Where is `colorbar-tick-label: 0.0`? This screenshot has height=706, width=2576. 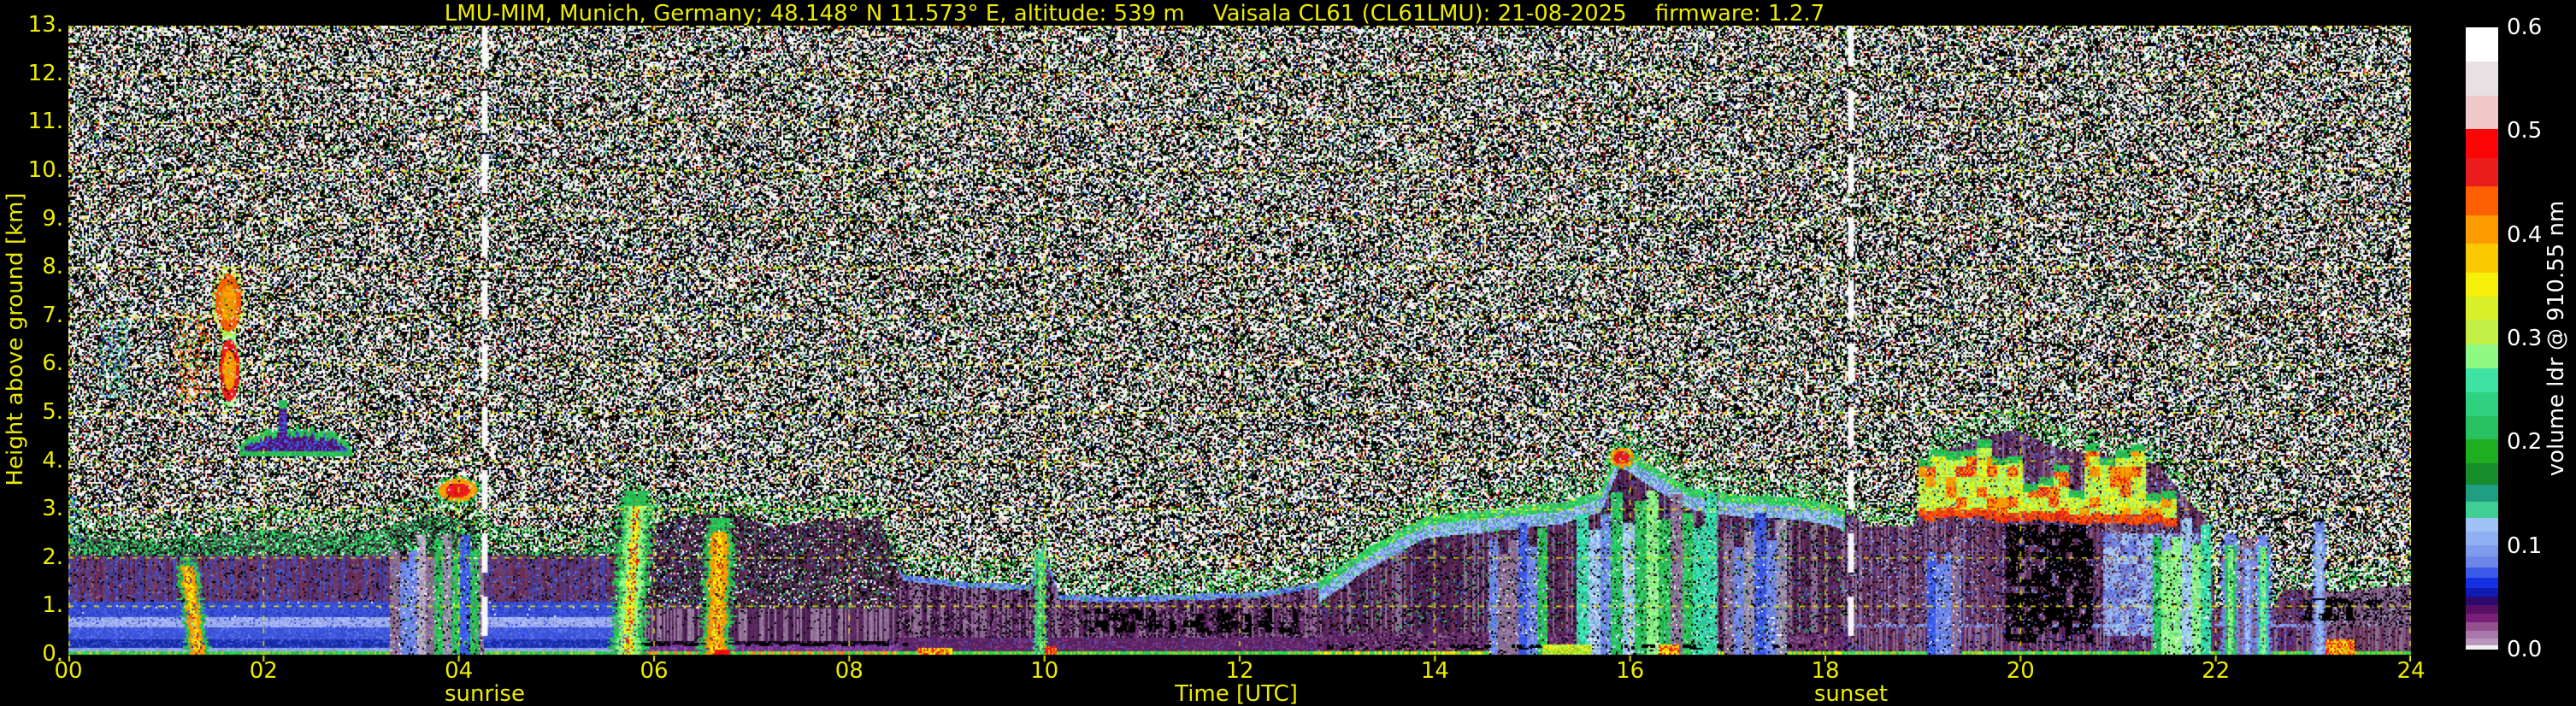 colorbar-tick-label: 0.0 is located at coordinates (2525, 649).